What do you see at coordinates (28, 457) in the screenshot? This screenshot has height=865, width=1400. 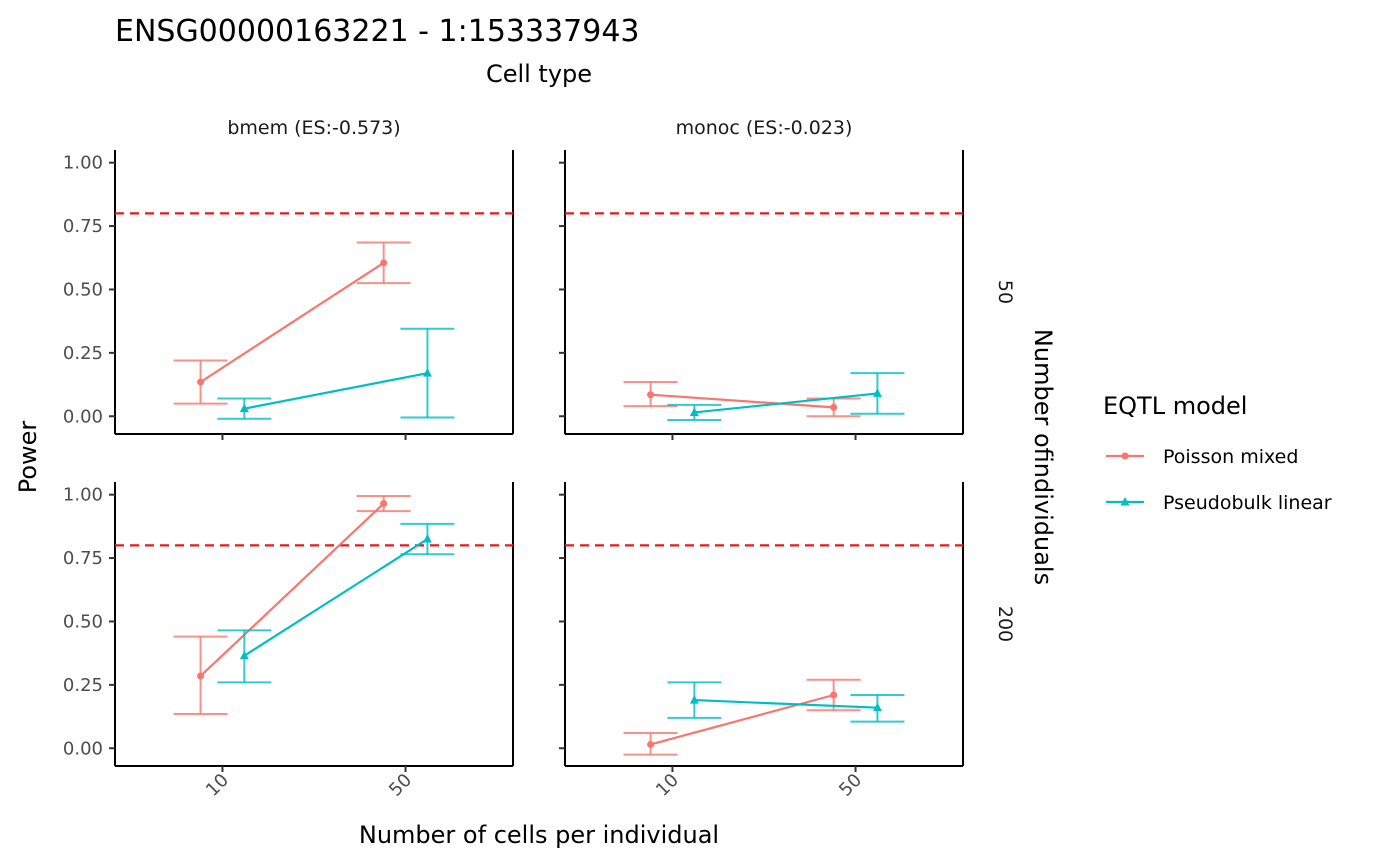 I see `y-axis-title: Power` at bounding box center [28, 457].